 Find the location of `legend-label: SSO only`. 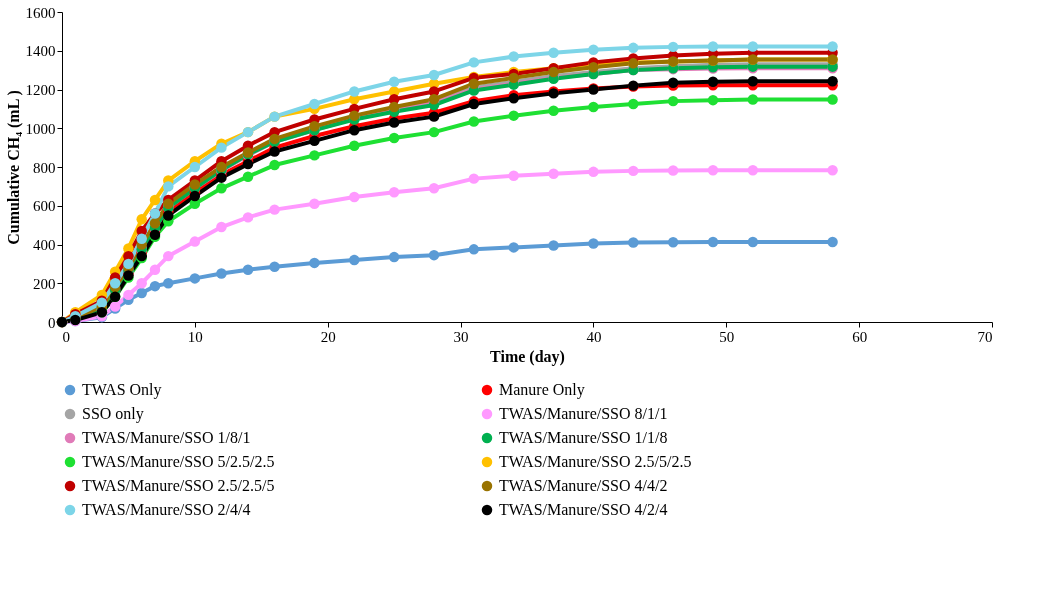

legend-label: SSO only is located at coordinates (113, 414).